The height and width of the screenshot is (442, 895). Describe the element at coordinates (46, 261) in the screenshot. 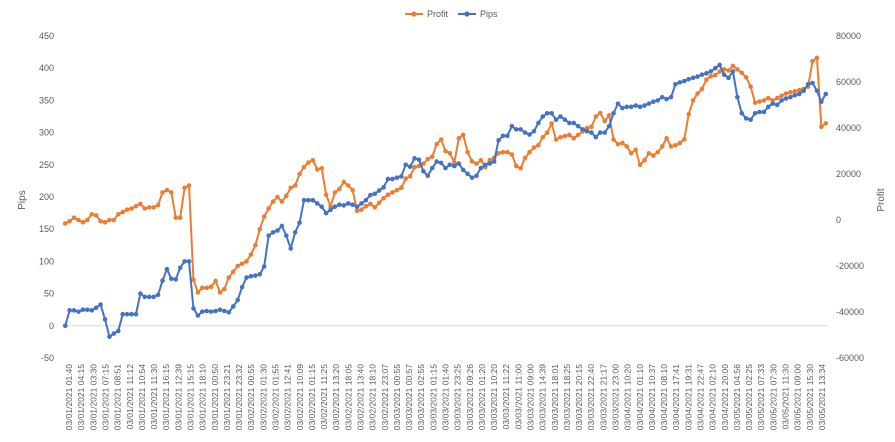

I see `y-tick-label: 100` at that location.